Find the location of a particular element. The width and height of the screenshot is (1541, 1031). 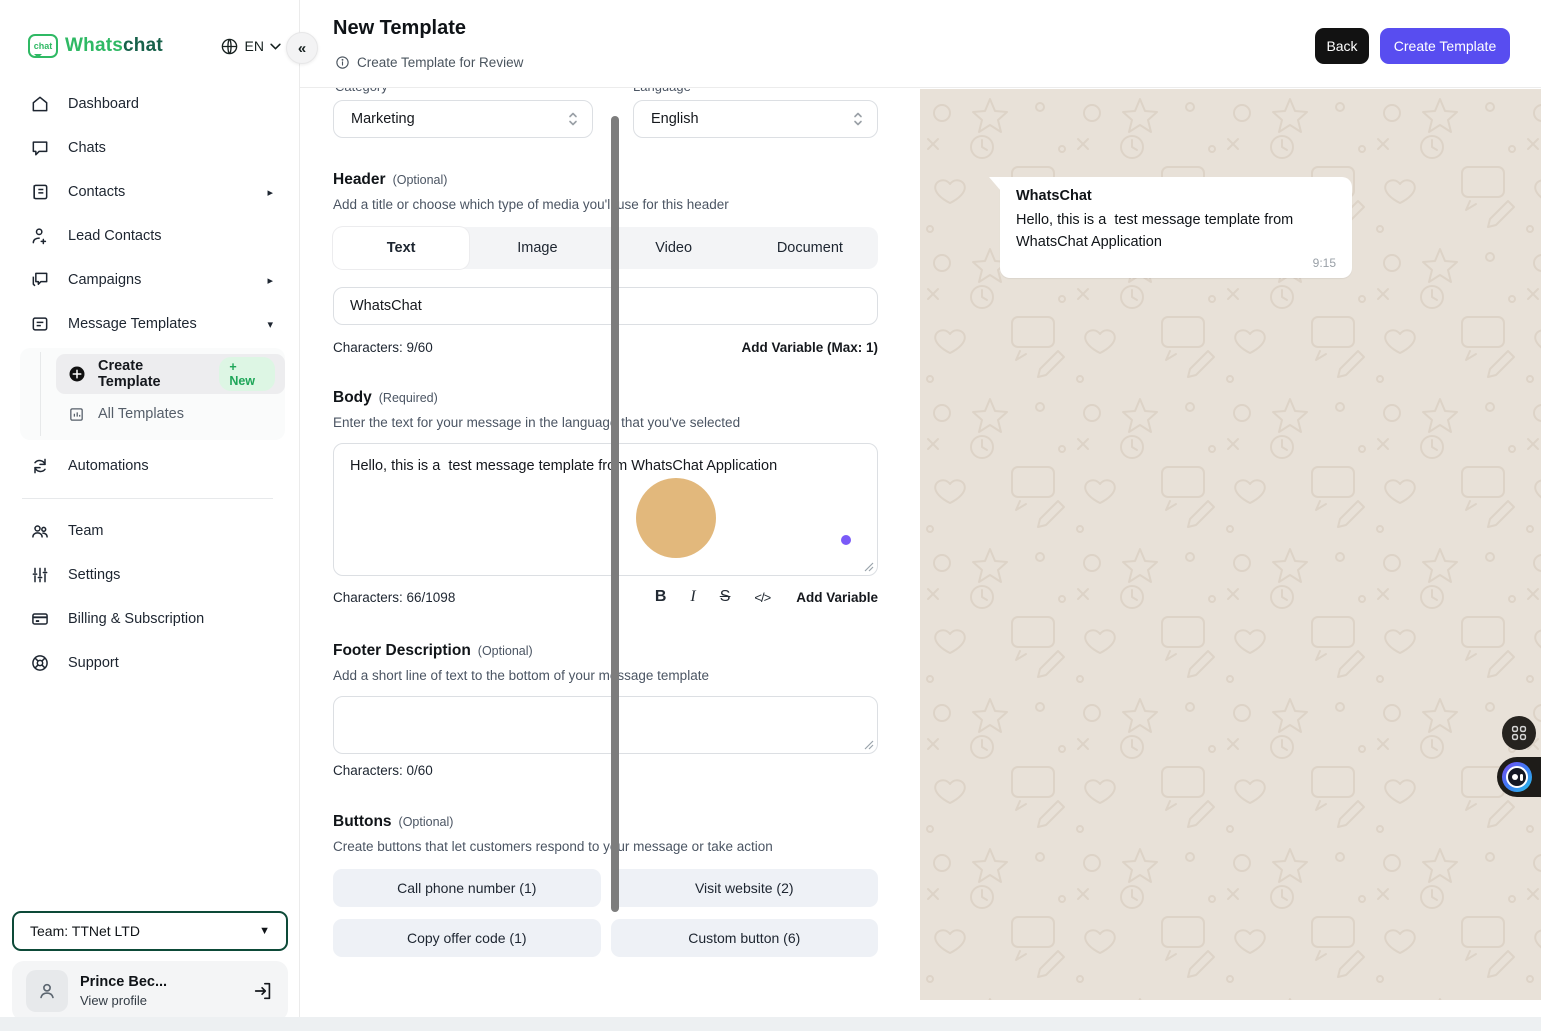

sidebar-item-contacts: Contacts ▸ is located at coordinates (149, 192).